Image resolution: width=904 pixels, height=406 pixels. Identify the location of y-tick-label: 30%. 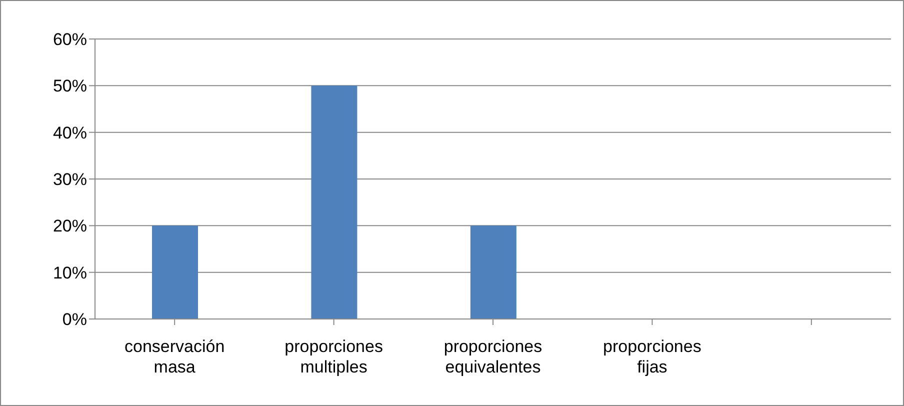
(69, 180).